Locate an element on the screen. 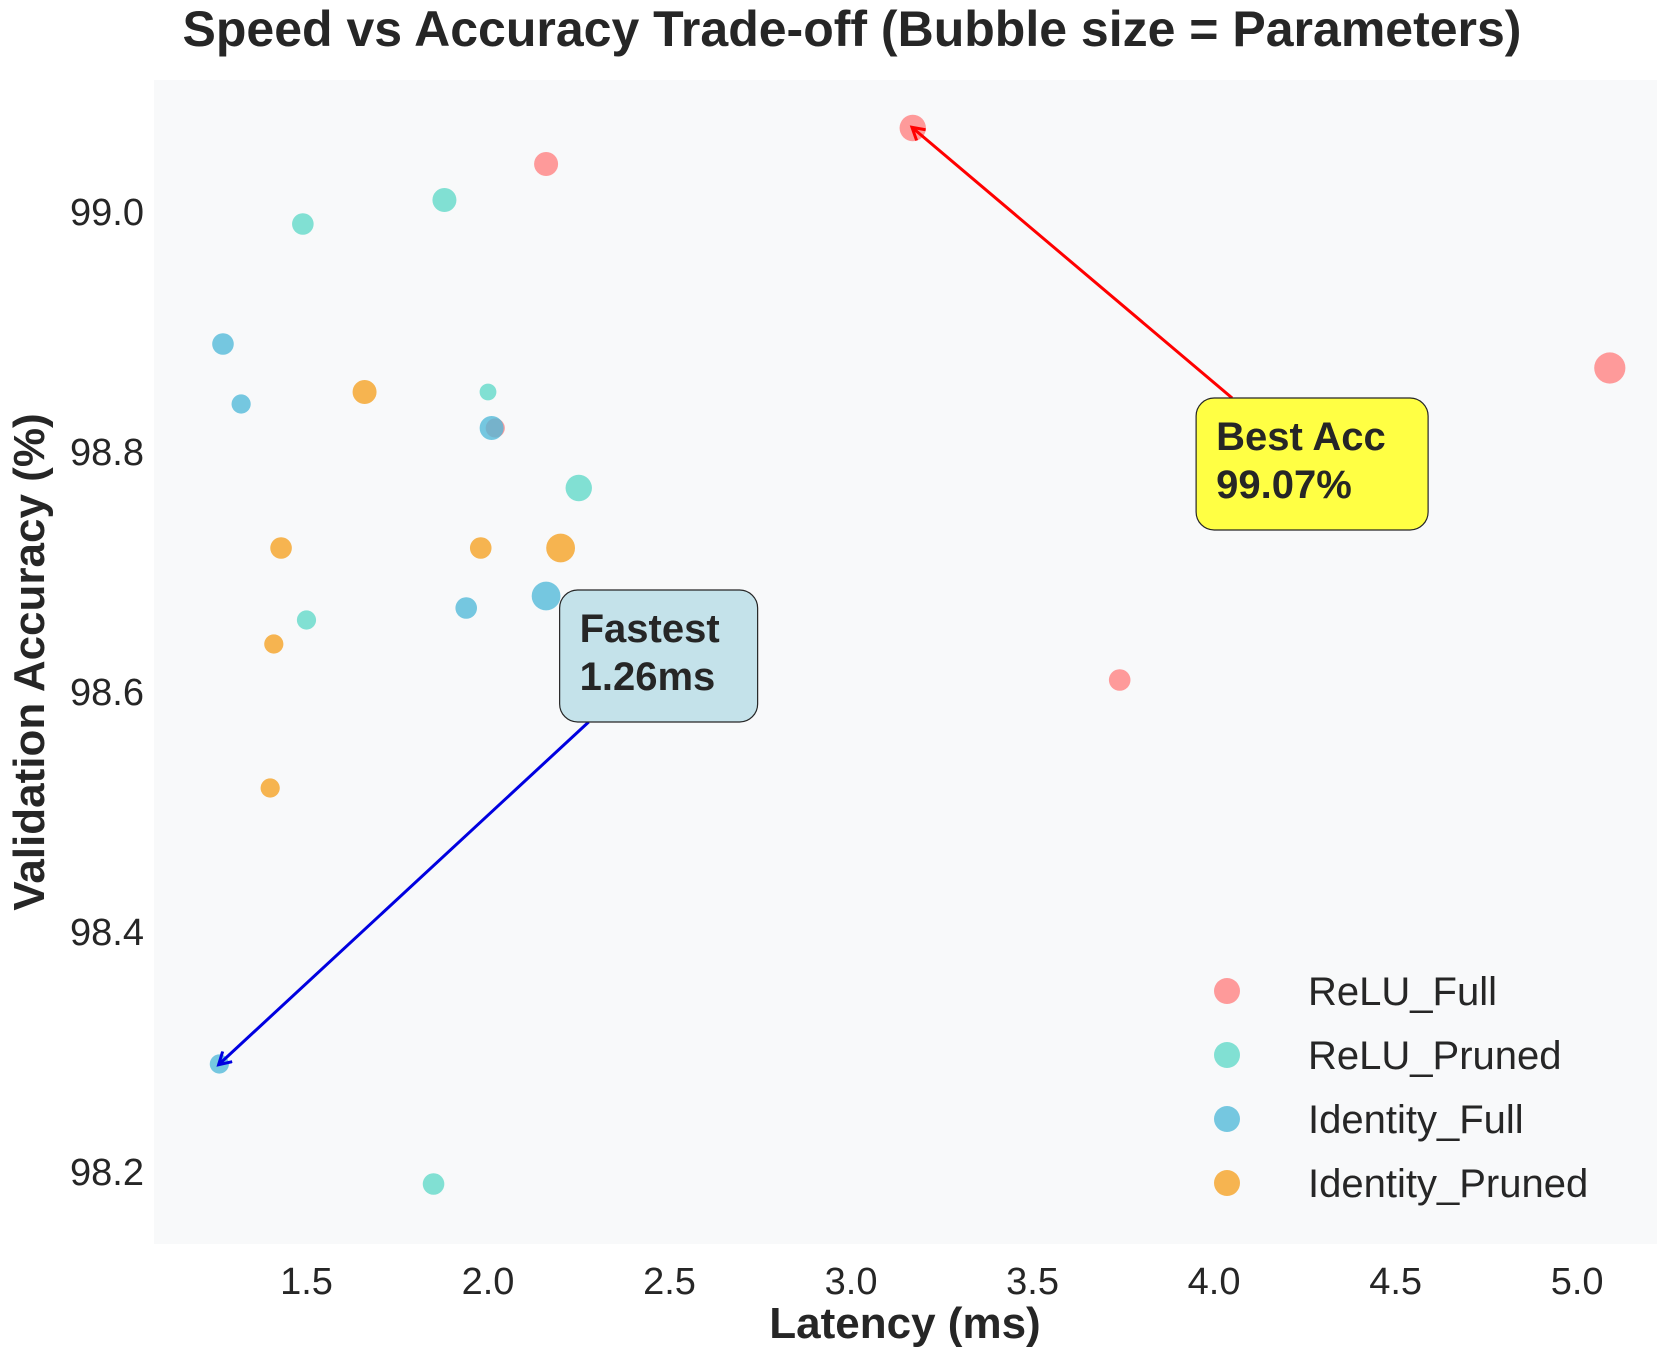 The height and width of the screenshot is (1349, 1660). best-acc-box is located at coordinates (1312, 464).